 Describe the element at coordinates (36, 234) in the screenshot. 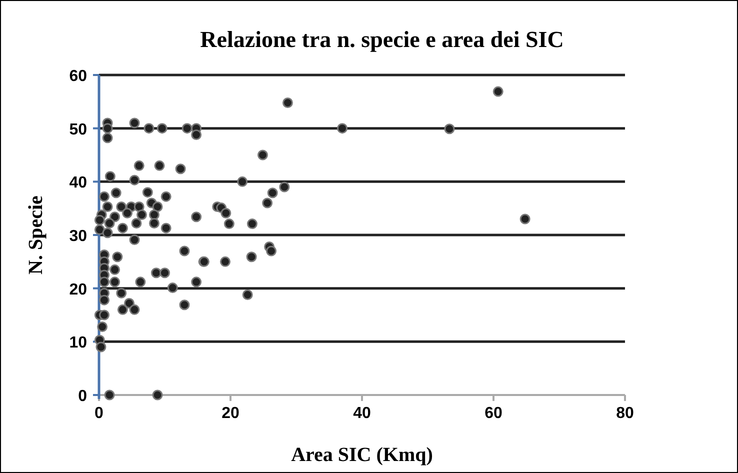

I see `y-axis-title: N. Specie` at that location.